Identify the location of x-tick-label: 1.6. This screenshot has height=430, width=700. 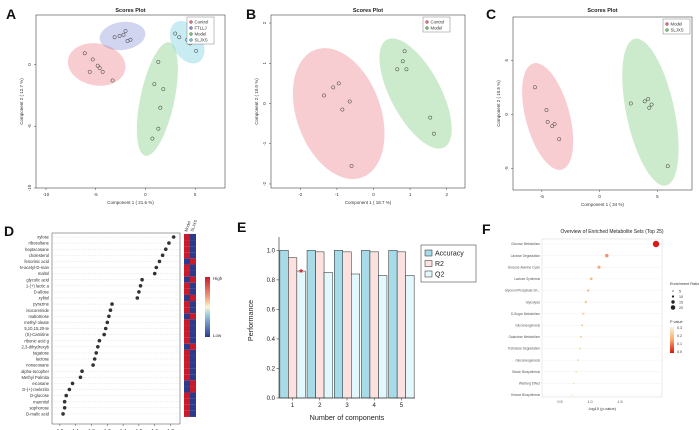
(154, 429).